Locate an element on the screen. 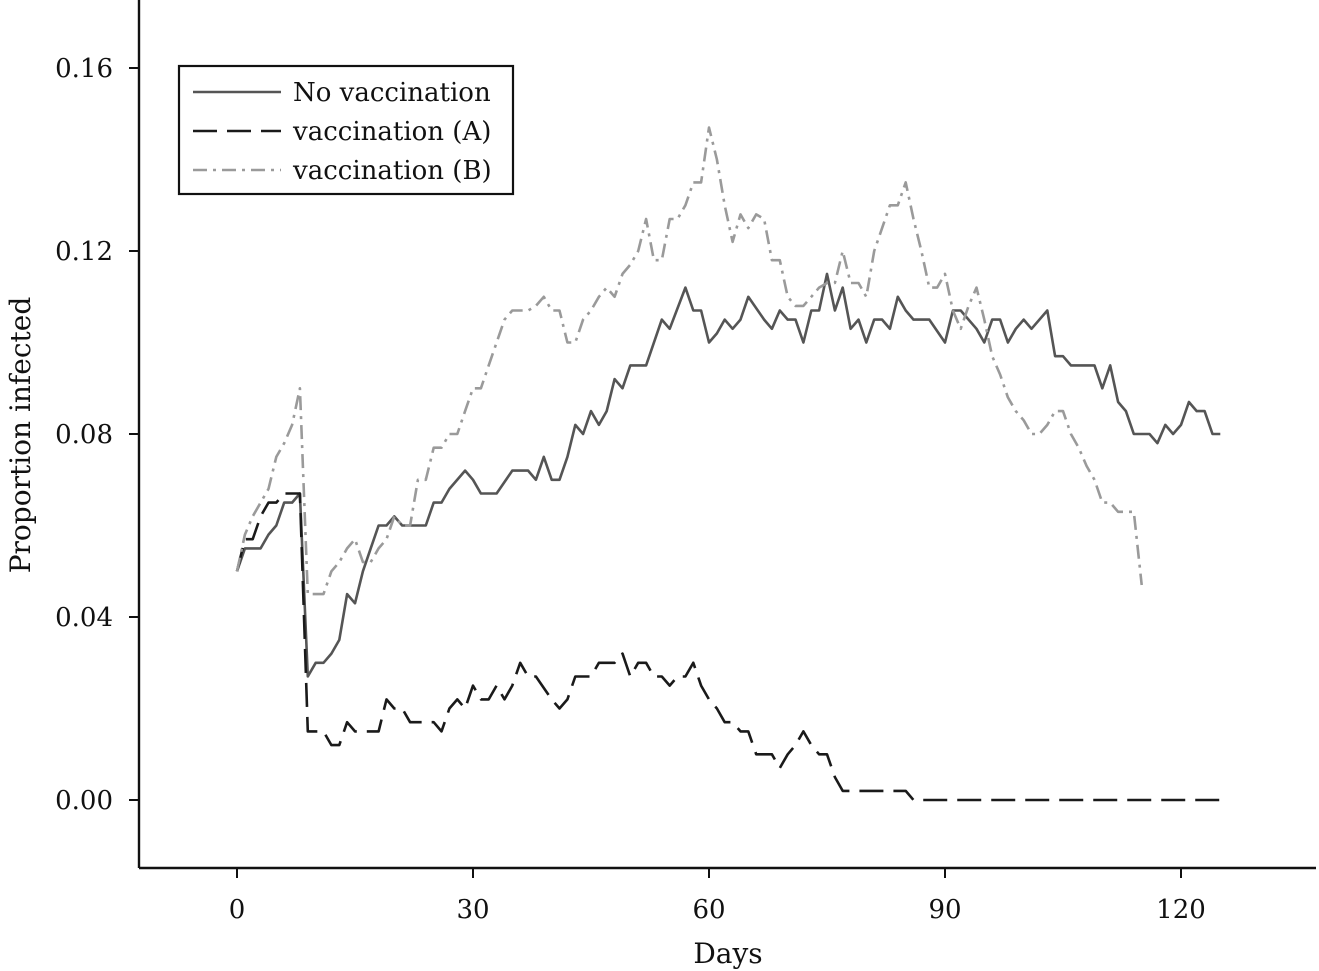 This screenshot has width=1319, height=971. x-tick-label: 90 is located at coordinates (944, 910).